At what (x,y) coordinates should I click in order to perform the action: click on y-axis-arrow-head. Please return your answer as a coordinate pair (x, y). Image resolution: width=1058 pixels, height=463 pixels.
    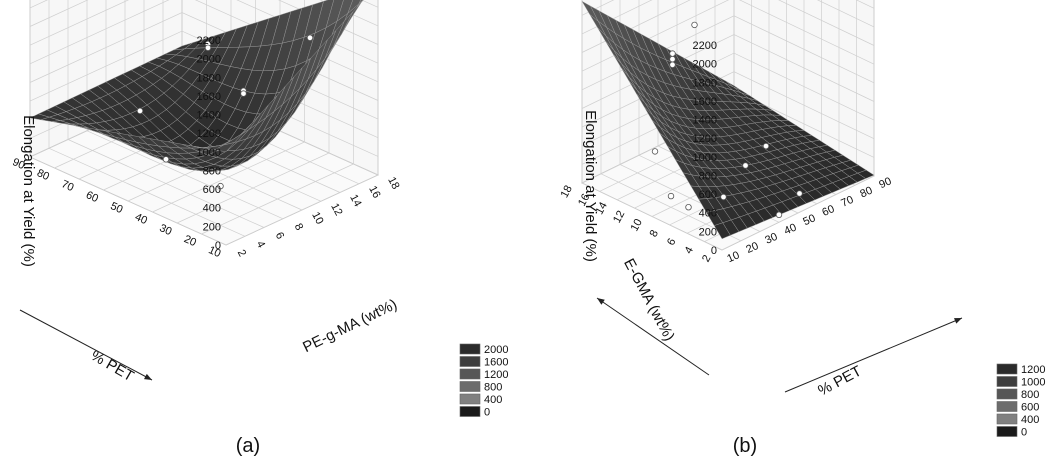
    Looking at the image, I should click on (601, 301).